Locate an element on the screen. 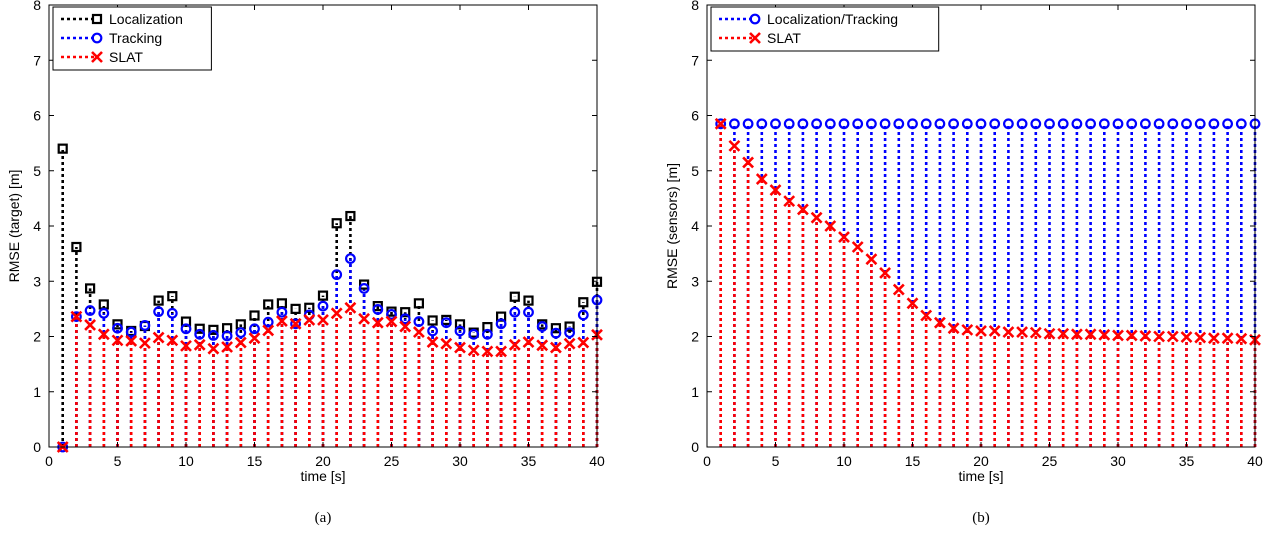 Image resolution: width=1276 pixels, height=533 pixels. y-tick-label: 5 is located at coordinates (695, 171).